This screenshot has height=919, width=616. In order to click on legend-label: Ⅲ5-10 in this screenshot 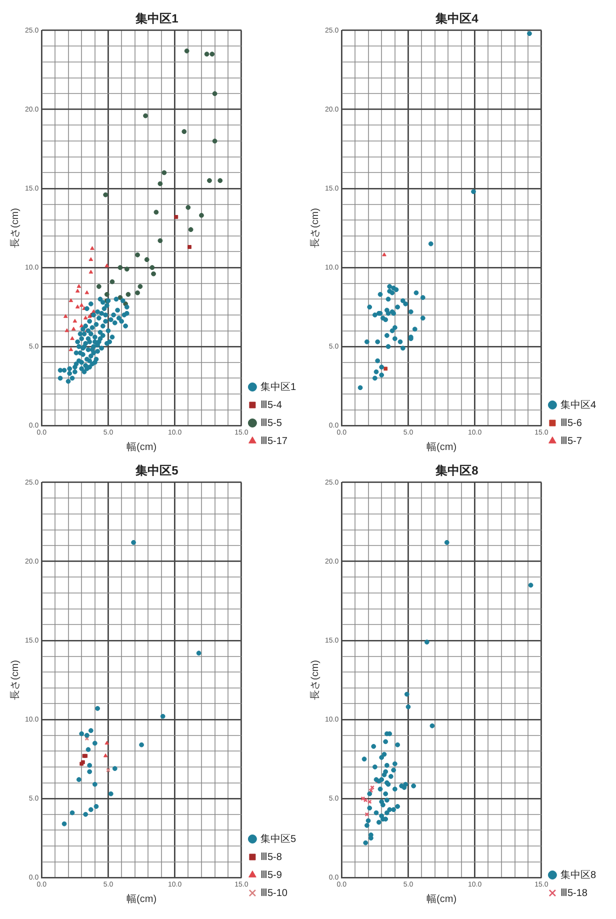, I will do `click(274, 893)`.